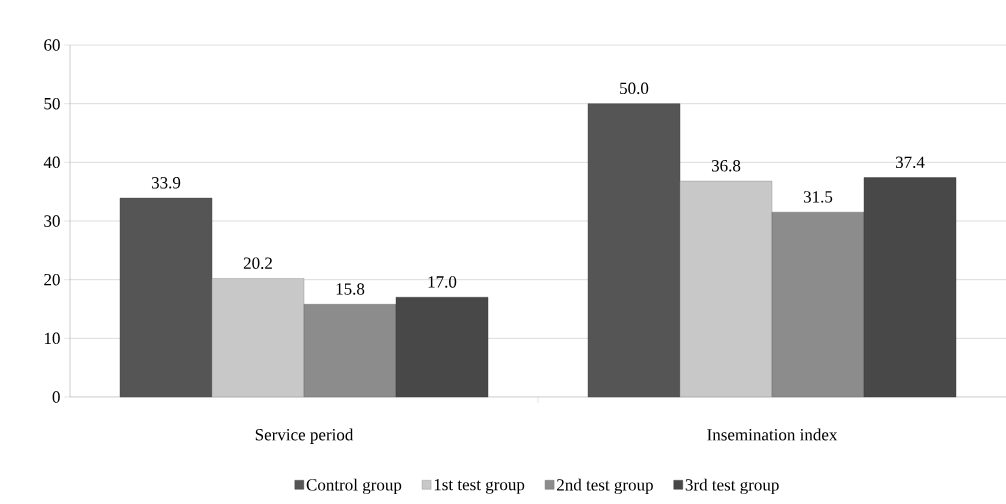 This screenshot has height=504, width=1006. I want to click on legend-label: 2nd test group, so click(605, 486).